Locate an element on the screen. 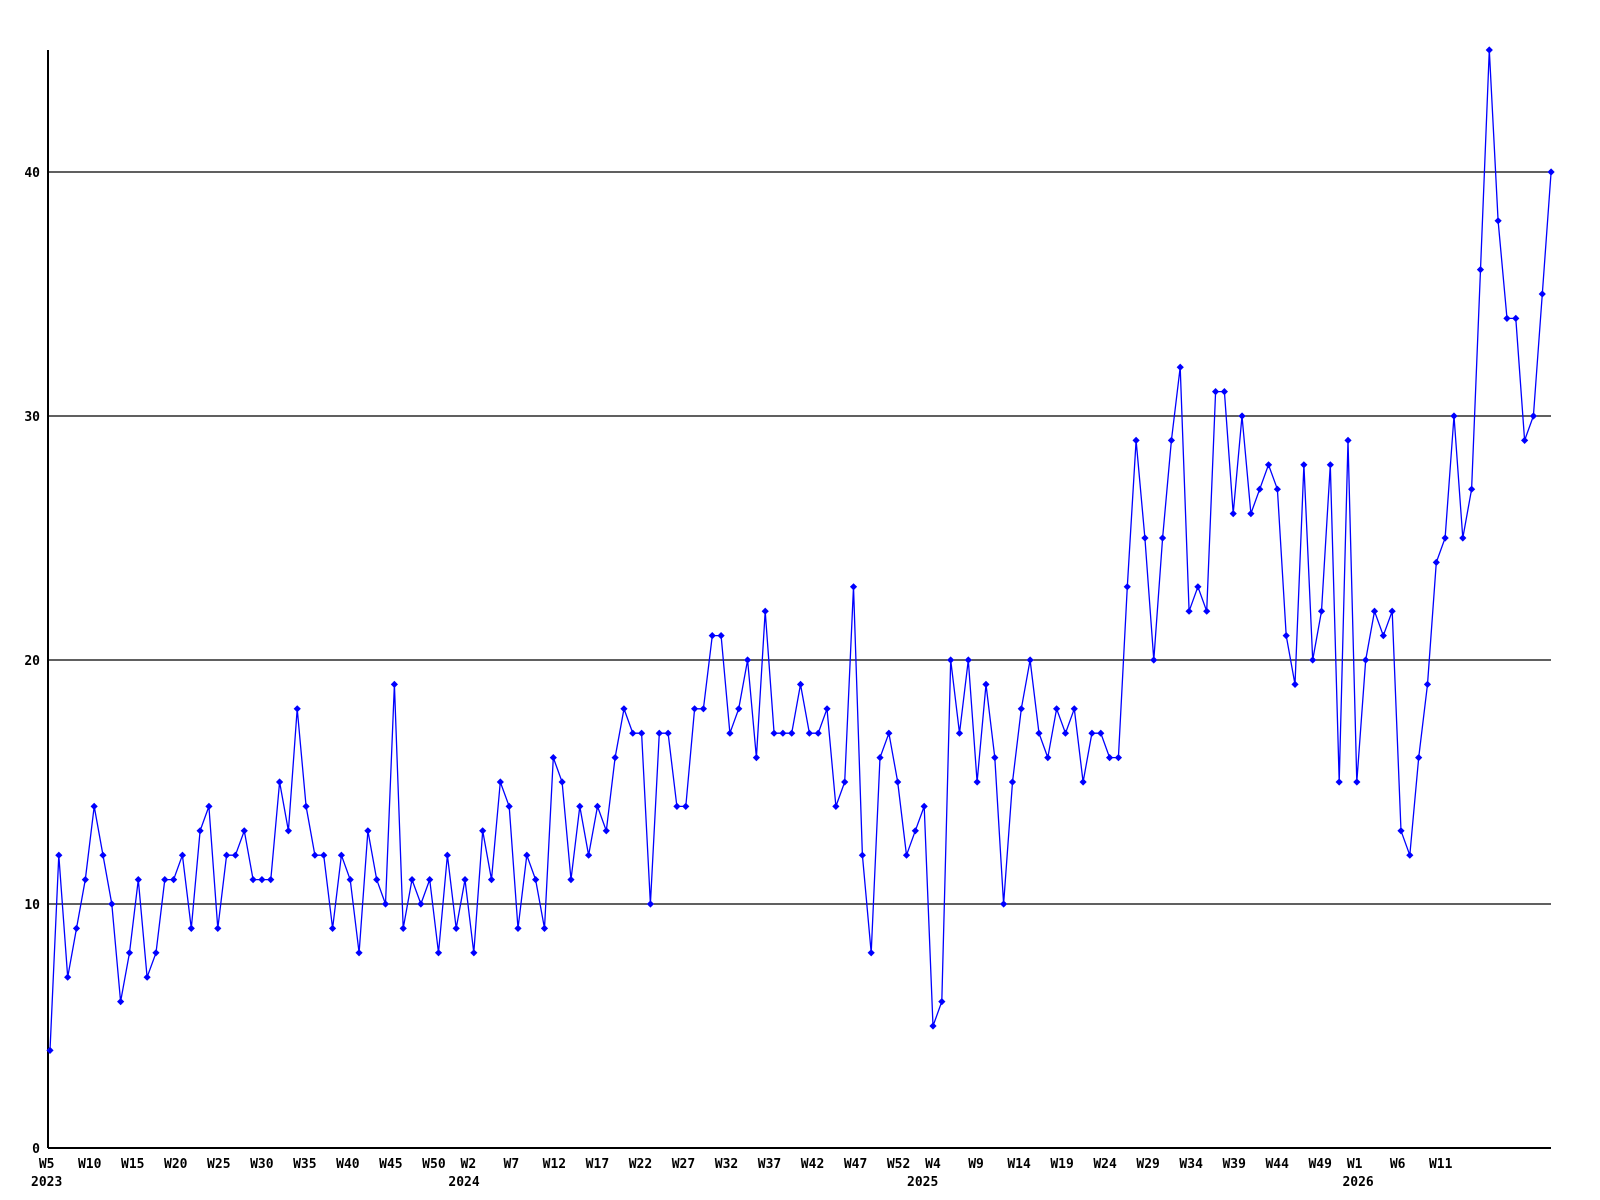 The width and height of the screenshot is (1600, 1200). x-tick-label: W24 is located at coordinates (1105, 1164).